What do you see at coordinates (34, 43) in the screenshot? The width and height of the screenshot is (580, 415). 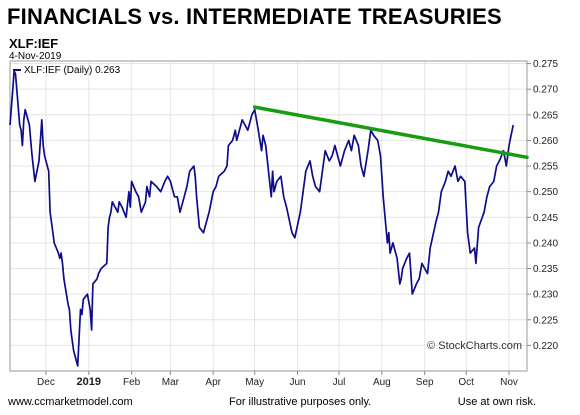 I see `ticker-symbol: XLF:IEF` at bounding box center [34, 43].